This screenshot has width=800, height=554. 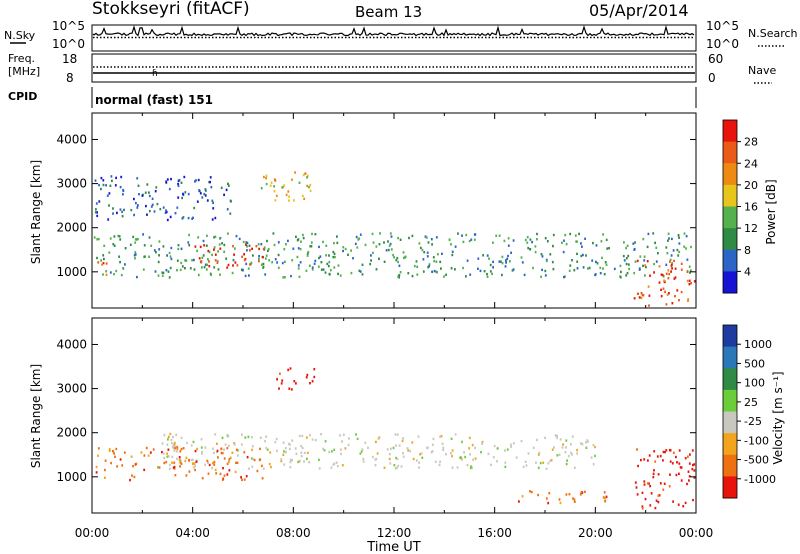 I want to click on y-tick-label: 3000, so click(x=71, y=389).